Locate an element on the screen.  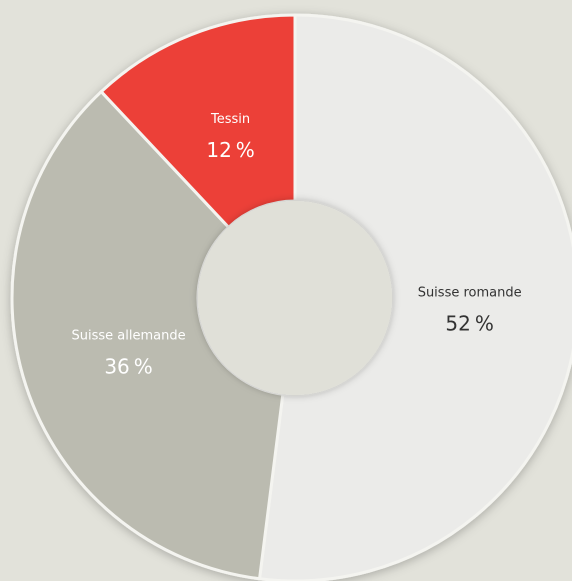
slice-name: Suisse romande is located at coordinates (470, 292).